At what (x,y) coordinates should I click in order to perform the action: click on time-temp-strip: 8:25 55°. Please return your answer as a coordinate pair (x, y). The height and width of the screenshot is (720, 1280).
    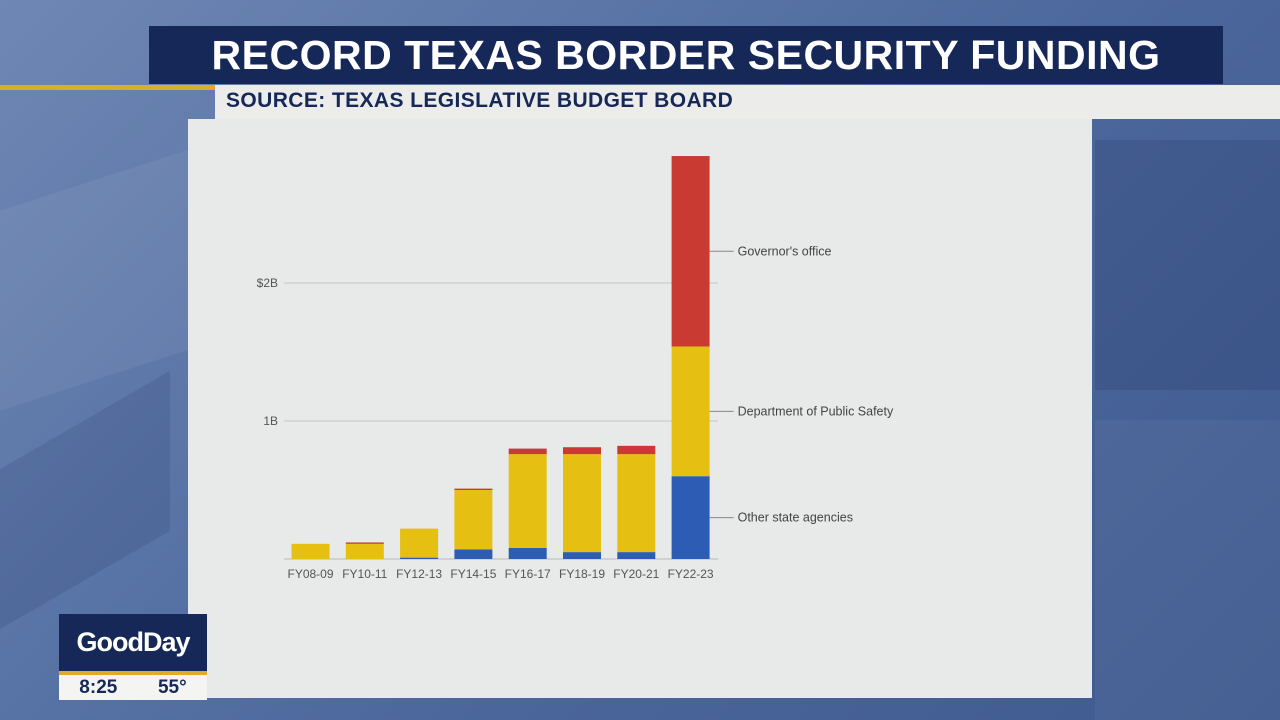
    Looking at the image, I should click on (133, 687).